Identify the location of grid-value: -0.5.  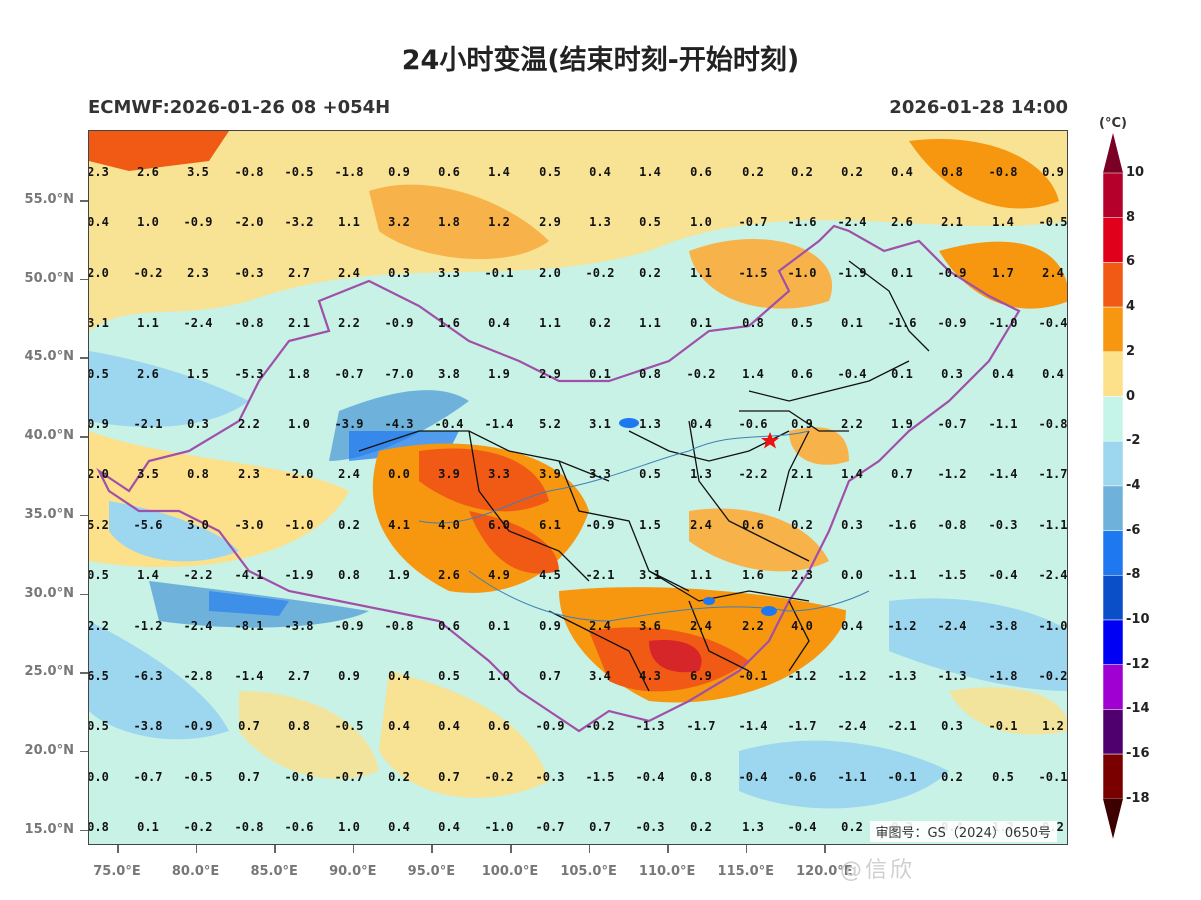
(198, 776).